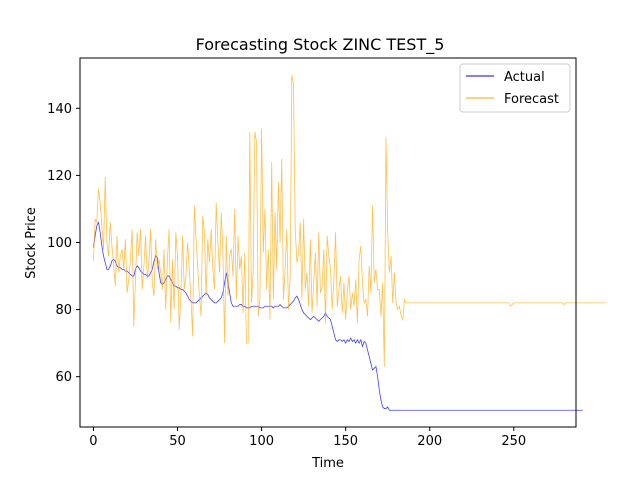 This screenshot has width=640, height=480. What do you see at coordinates (177, 441) in the screenshot?
I see `x-tick-label: 50` at bounding box center [177, 441].